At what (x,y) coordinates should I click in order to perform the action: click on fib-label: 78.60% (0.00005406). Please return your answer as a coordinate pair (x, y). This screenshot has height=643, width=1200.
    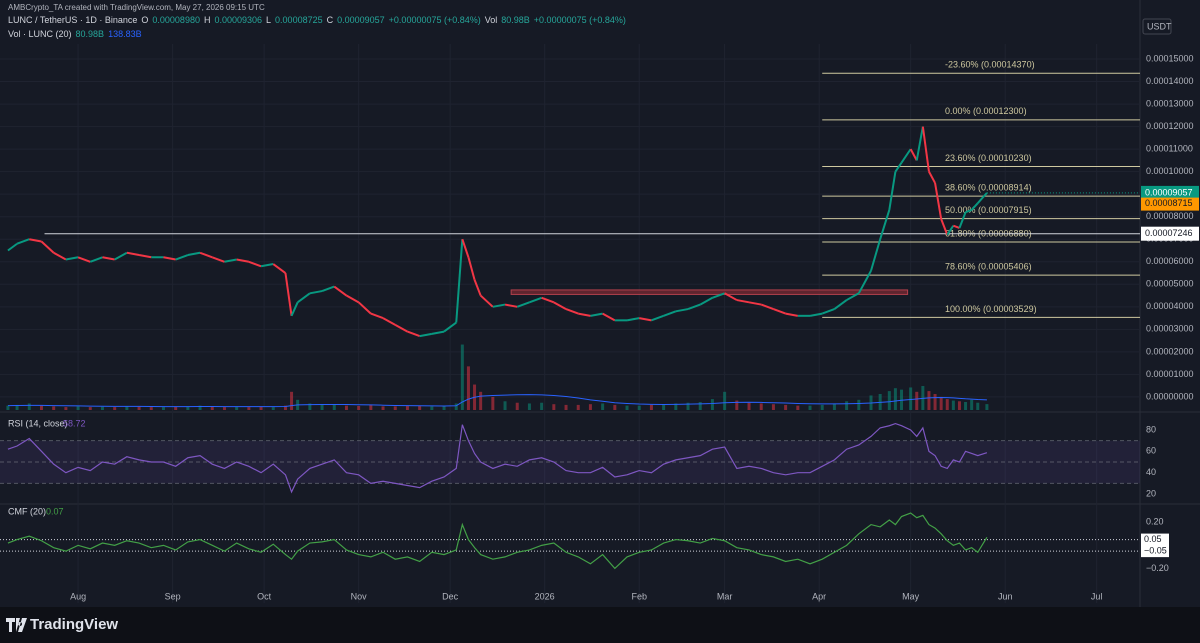
    Looking at the image, I should click on (988, 267).